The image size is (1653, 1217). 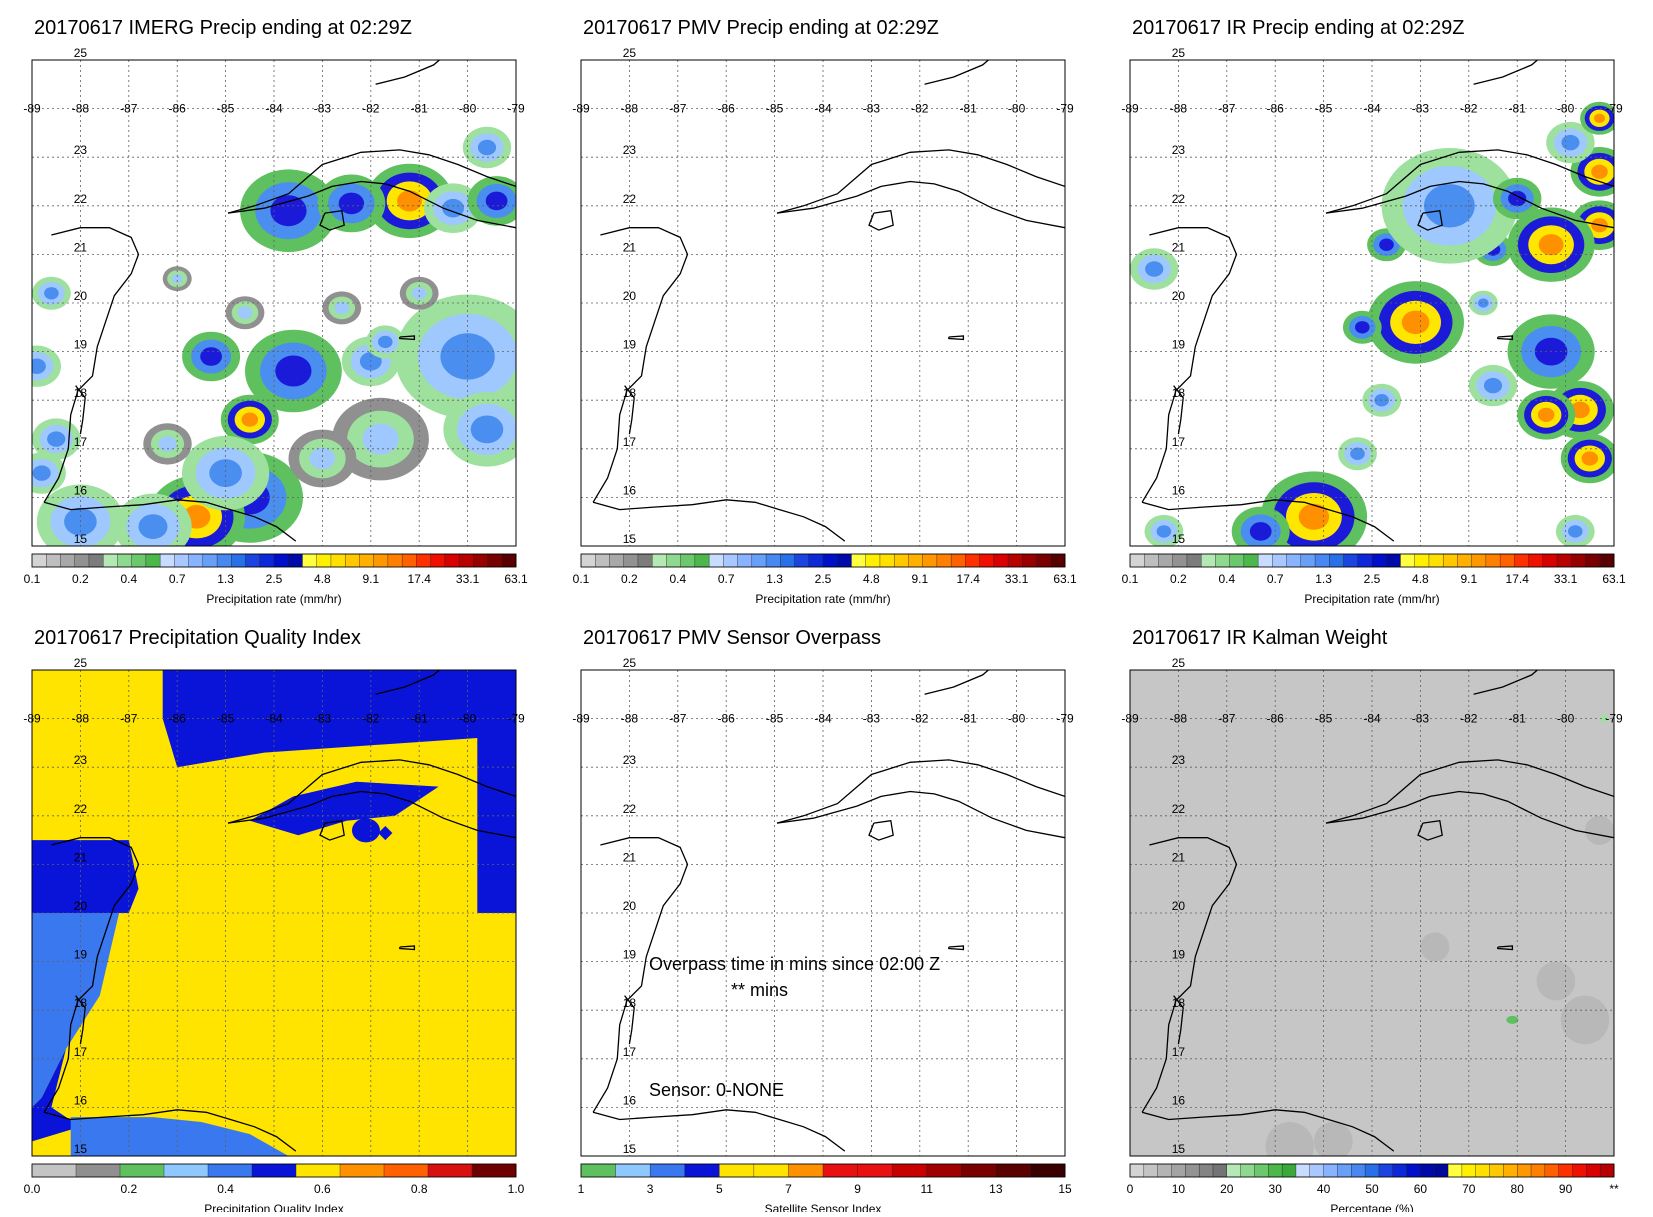 I want to click on colorbar-tick: 0.2, so click(x=1178, y=579).